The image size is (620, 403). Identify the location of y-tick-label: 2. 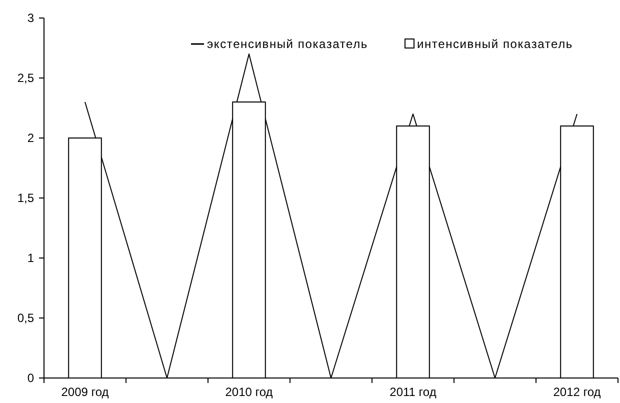
(30, 138).